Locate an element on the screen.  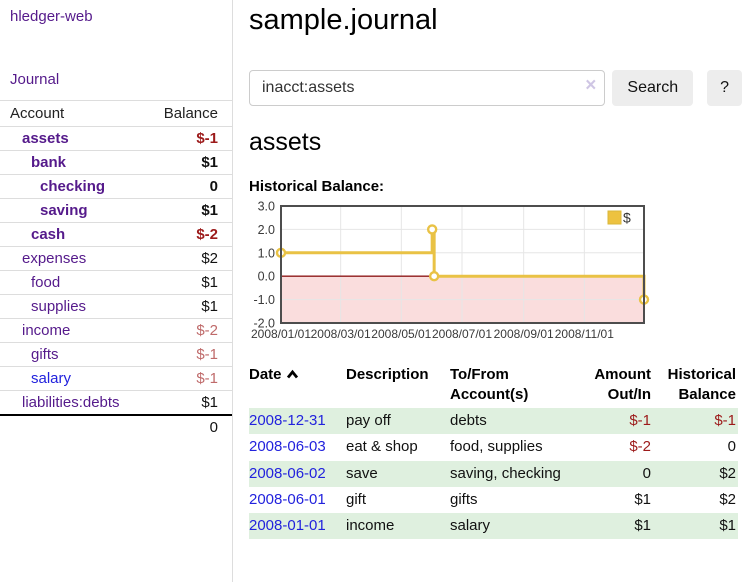
account-row: expenses $2 is located at coordinates (116, 258).